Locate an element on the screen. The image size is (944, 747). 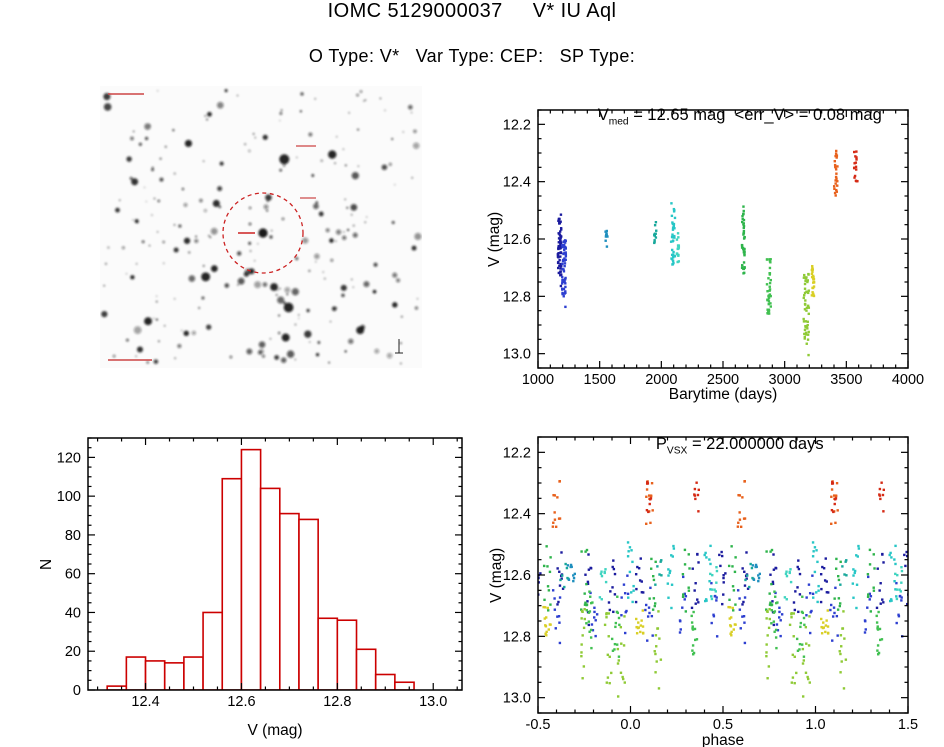
vmed-subscript: med is located at coordinates (618, 122).